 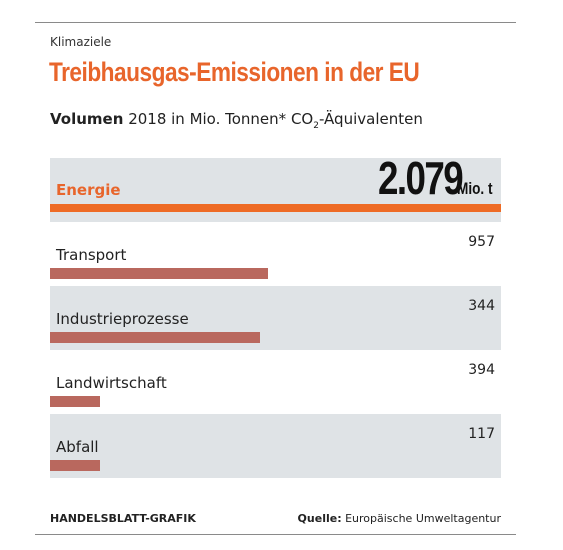 What do you see at coordinates (221, 119) in the screenshot?
I see `subtitle-text: 2018 in Mio. Tonnen* CO` at bounding box center [221, 119].